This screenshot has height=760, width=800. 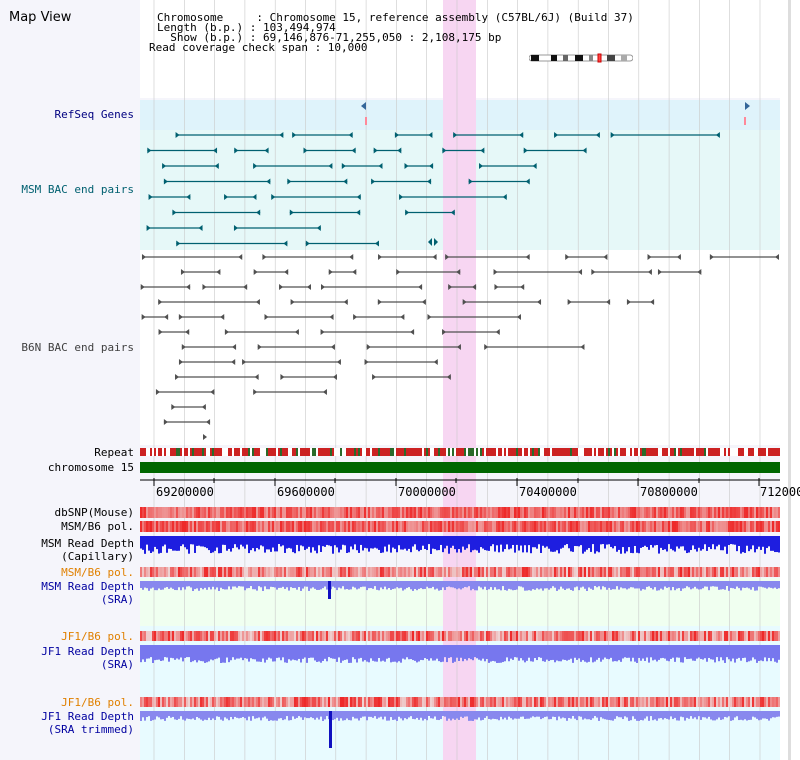 What do you see at coordinates (87, 651) in the screenshot?
I see `jf1-read-depth-sra-label: JF1 Read Depth` at bounding box center [87, 651].